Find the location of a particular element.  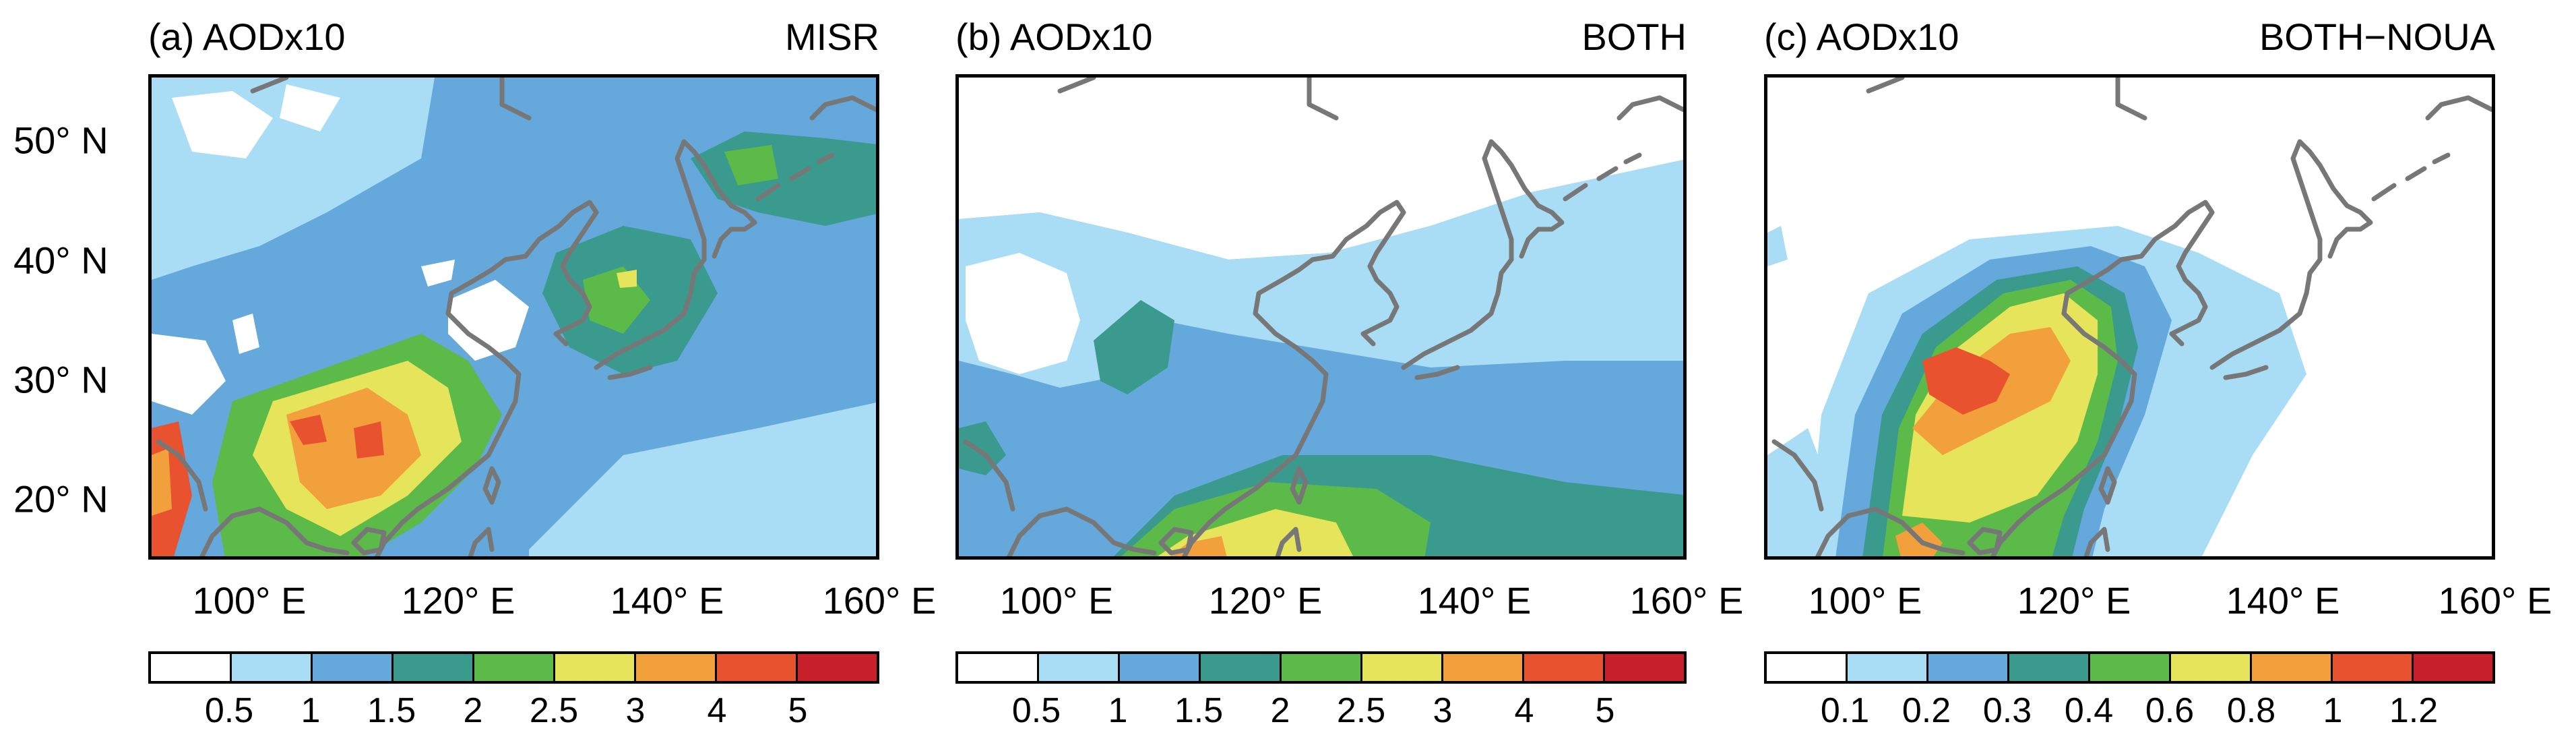

panel-c-colorbar-label: 0.8 is located at coordinates (2251, 710).